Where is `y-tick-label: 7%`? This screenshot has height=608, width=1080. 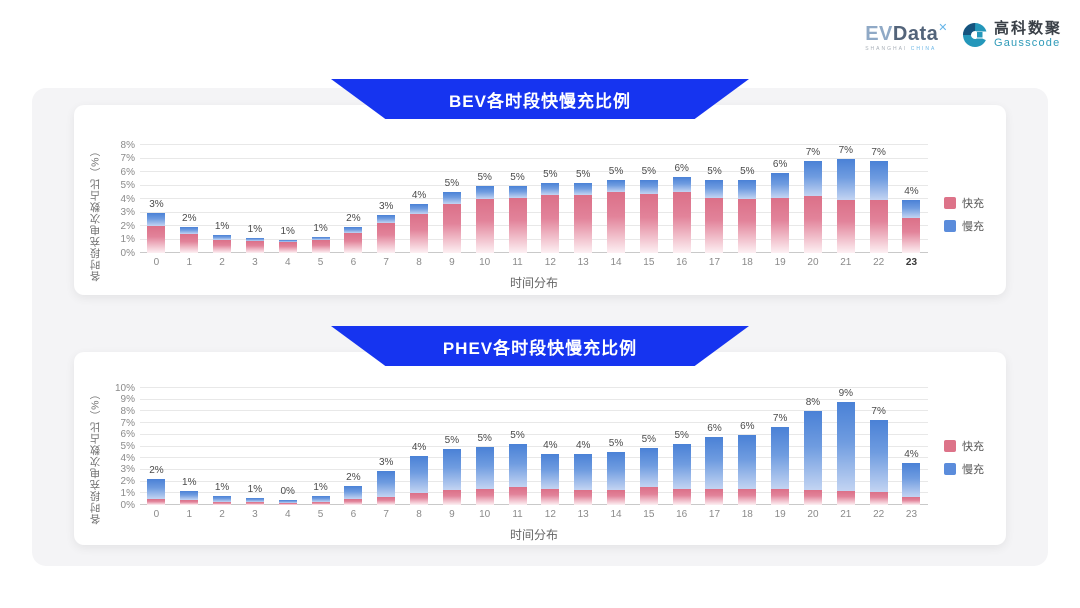 y-tick-label: 7% is located at coordinates (127, 423).